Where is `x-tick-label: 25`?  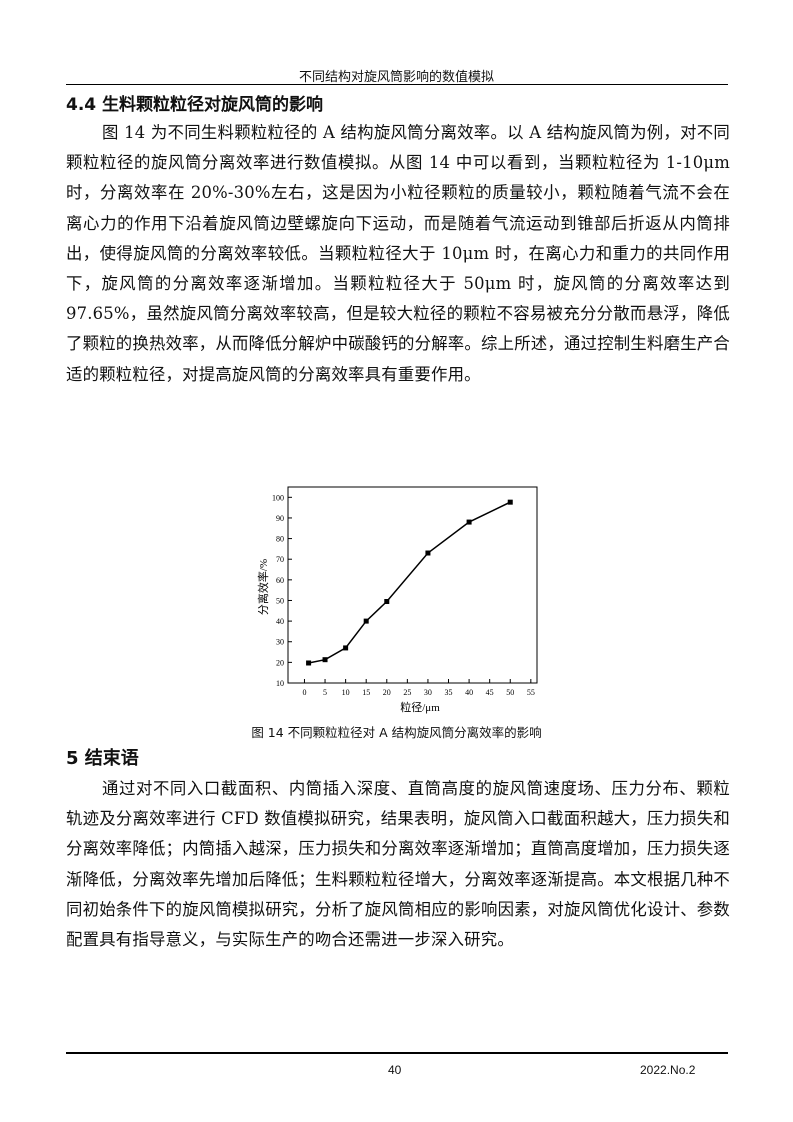
x-tick-label: 25 is located at coordinates (407, 692).